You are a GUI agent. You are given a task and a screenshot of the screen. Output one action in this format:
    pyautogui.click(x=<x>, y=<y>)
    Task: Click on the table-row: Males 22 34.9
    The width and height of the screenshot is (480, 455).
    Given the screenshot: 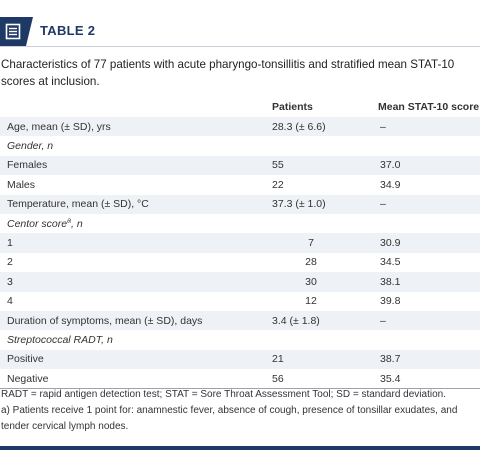 What is the action you would take?
    pyautogui.click(x=240, y=184)
    